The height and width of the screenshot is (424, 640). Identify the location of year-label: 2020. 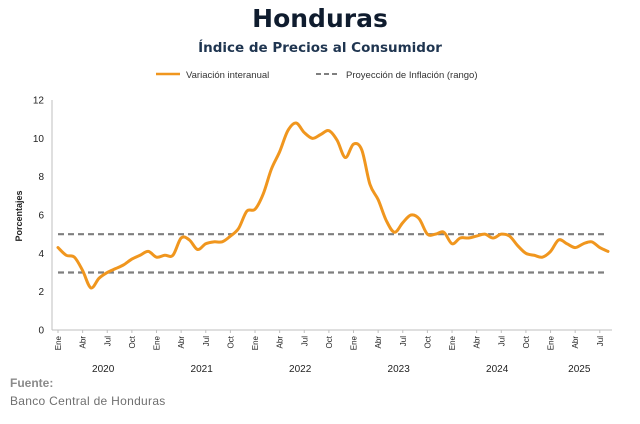
(103, 369).